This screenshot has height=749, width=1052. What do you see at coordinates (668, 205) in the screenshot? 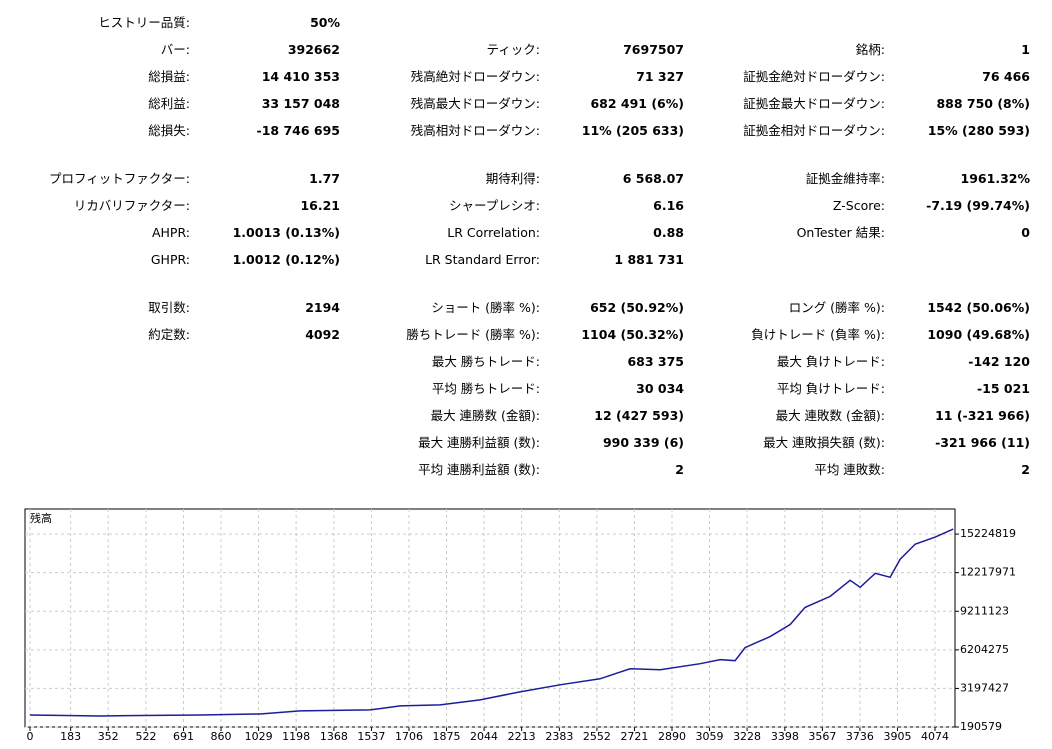
I see `stat-value: 6.16` at bounding box center [668, 205].